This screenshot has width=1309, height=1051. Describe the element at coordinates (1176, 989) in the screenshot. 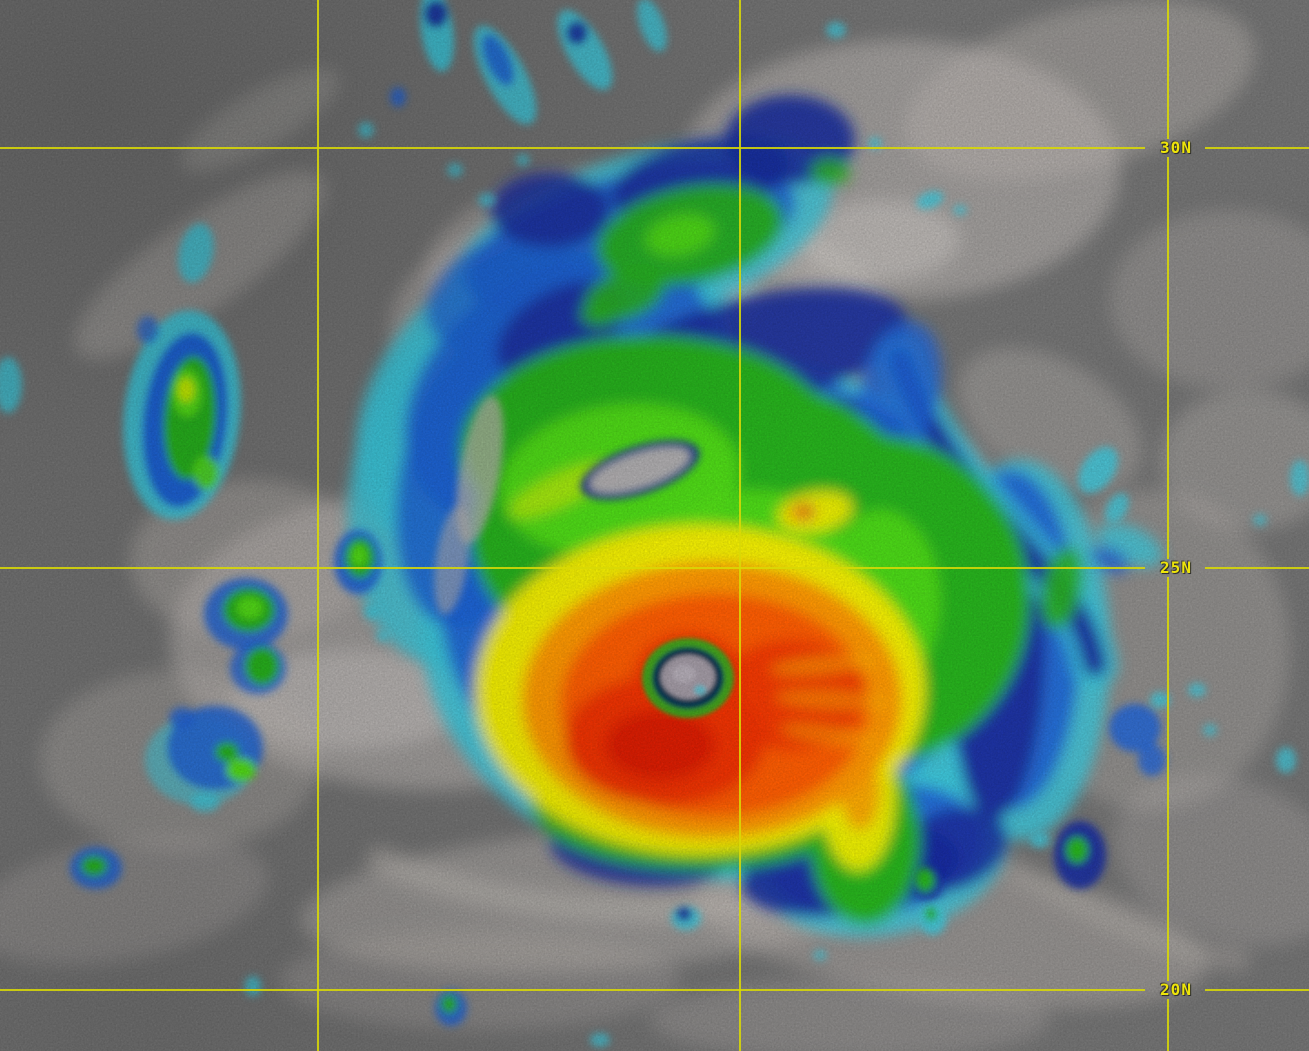

I see `latitude-label-20n: 20N` at that location.